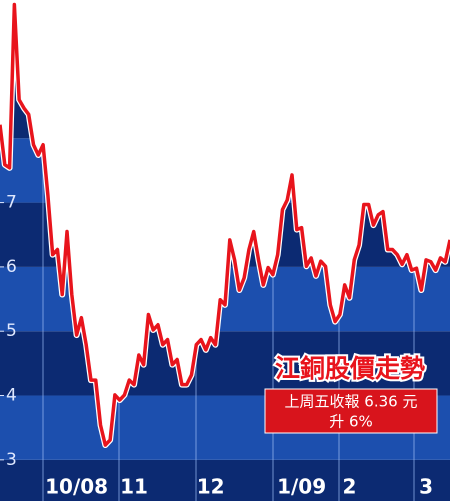  I want to click on y-tick-label: 7, so click(11, 203).